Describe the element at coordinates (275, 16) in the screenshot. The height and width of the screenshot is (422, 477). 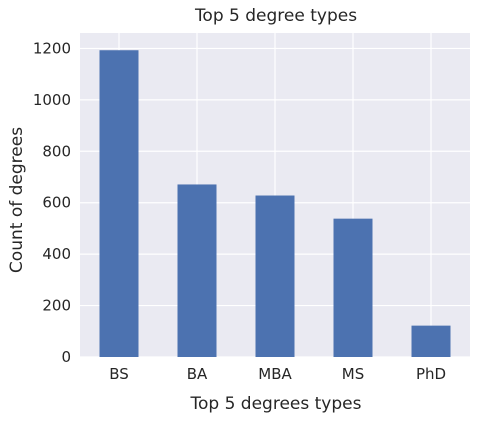
I see `chart-title: Top 5 degree types` at that location.